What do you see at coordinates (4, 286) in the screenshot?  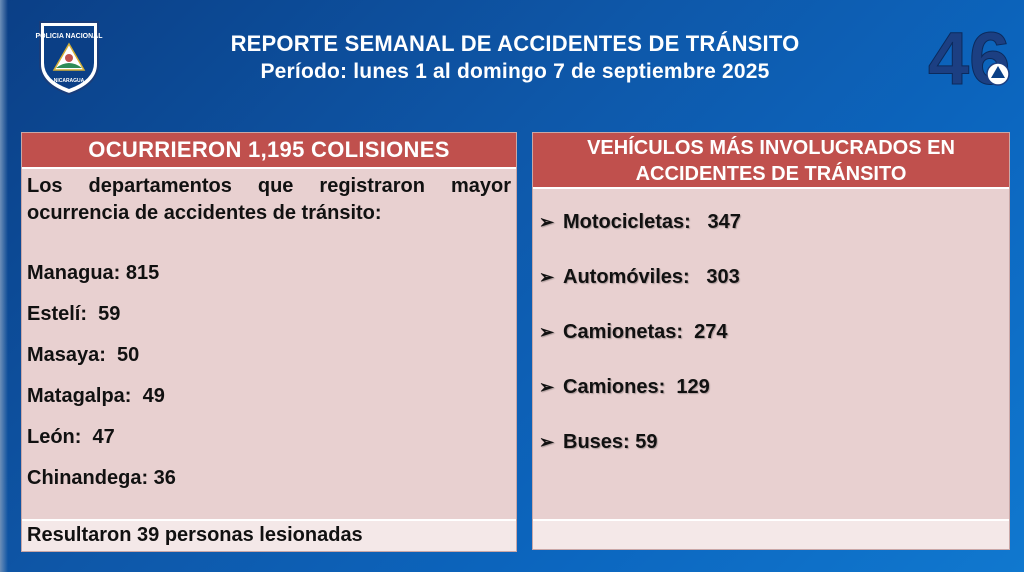 I see `left-edge-shade` at bounding box center [4, 286].